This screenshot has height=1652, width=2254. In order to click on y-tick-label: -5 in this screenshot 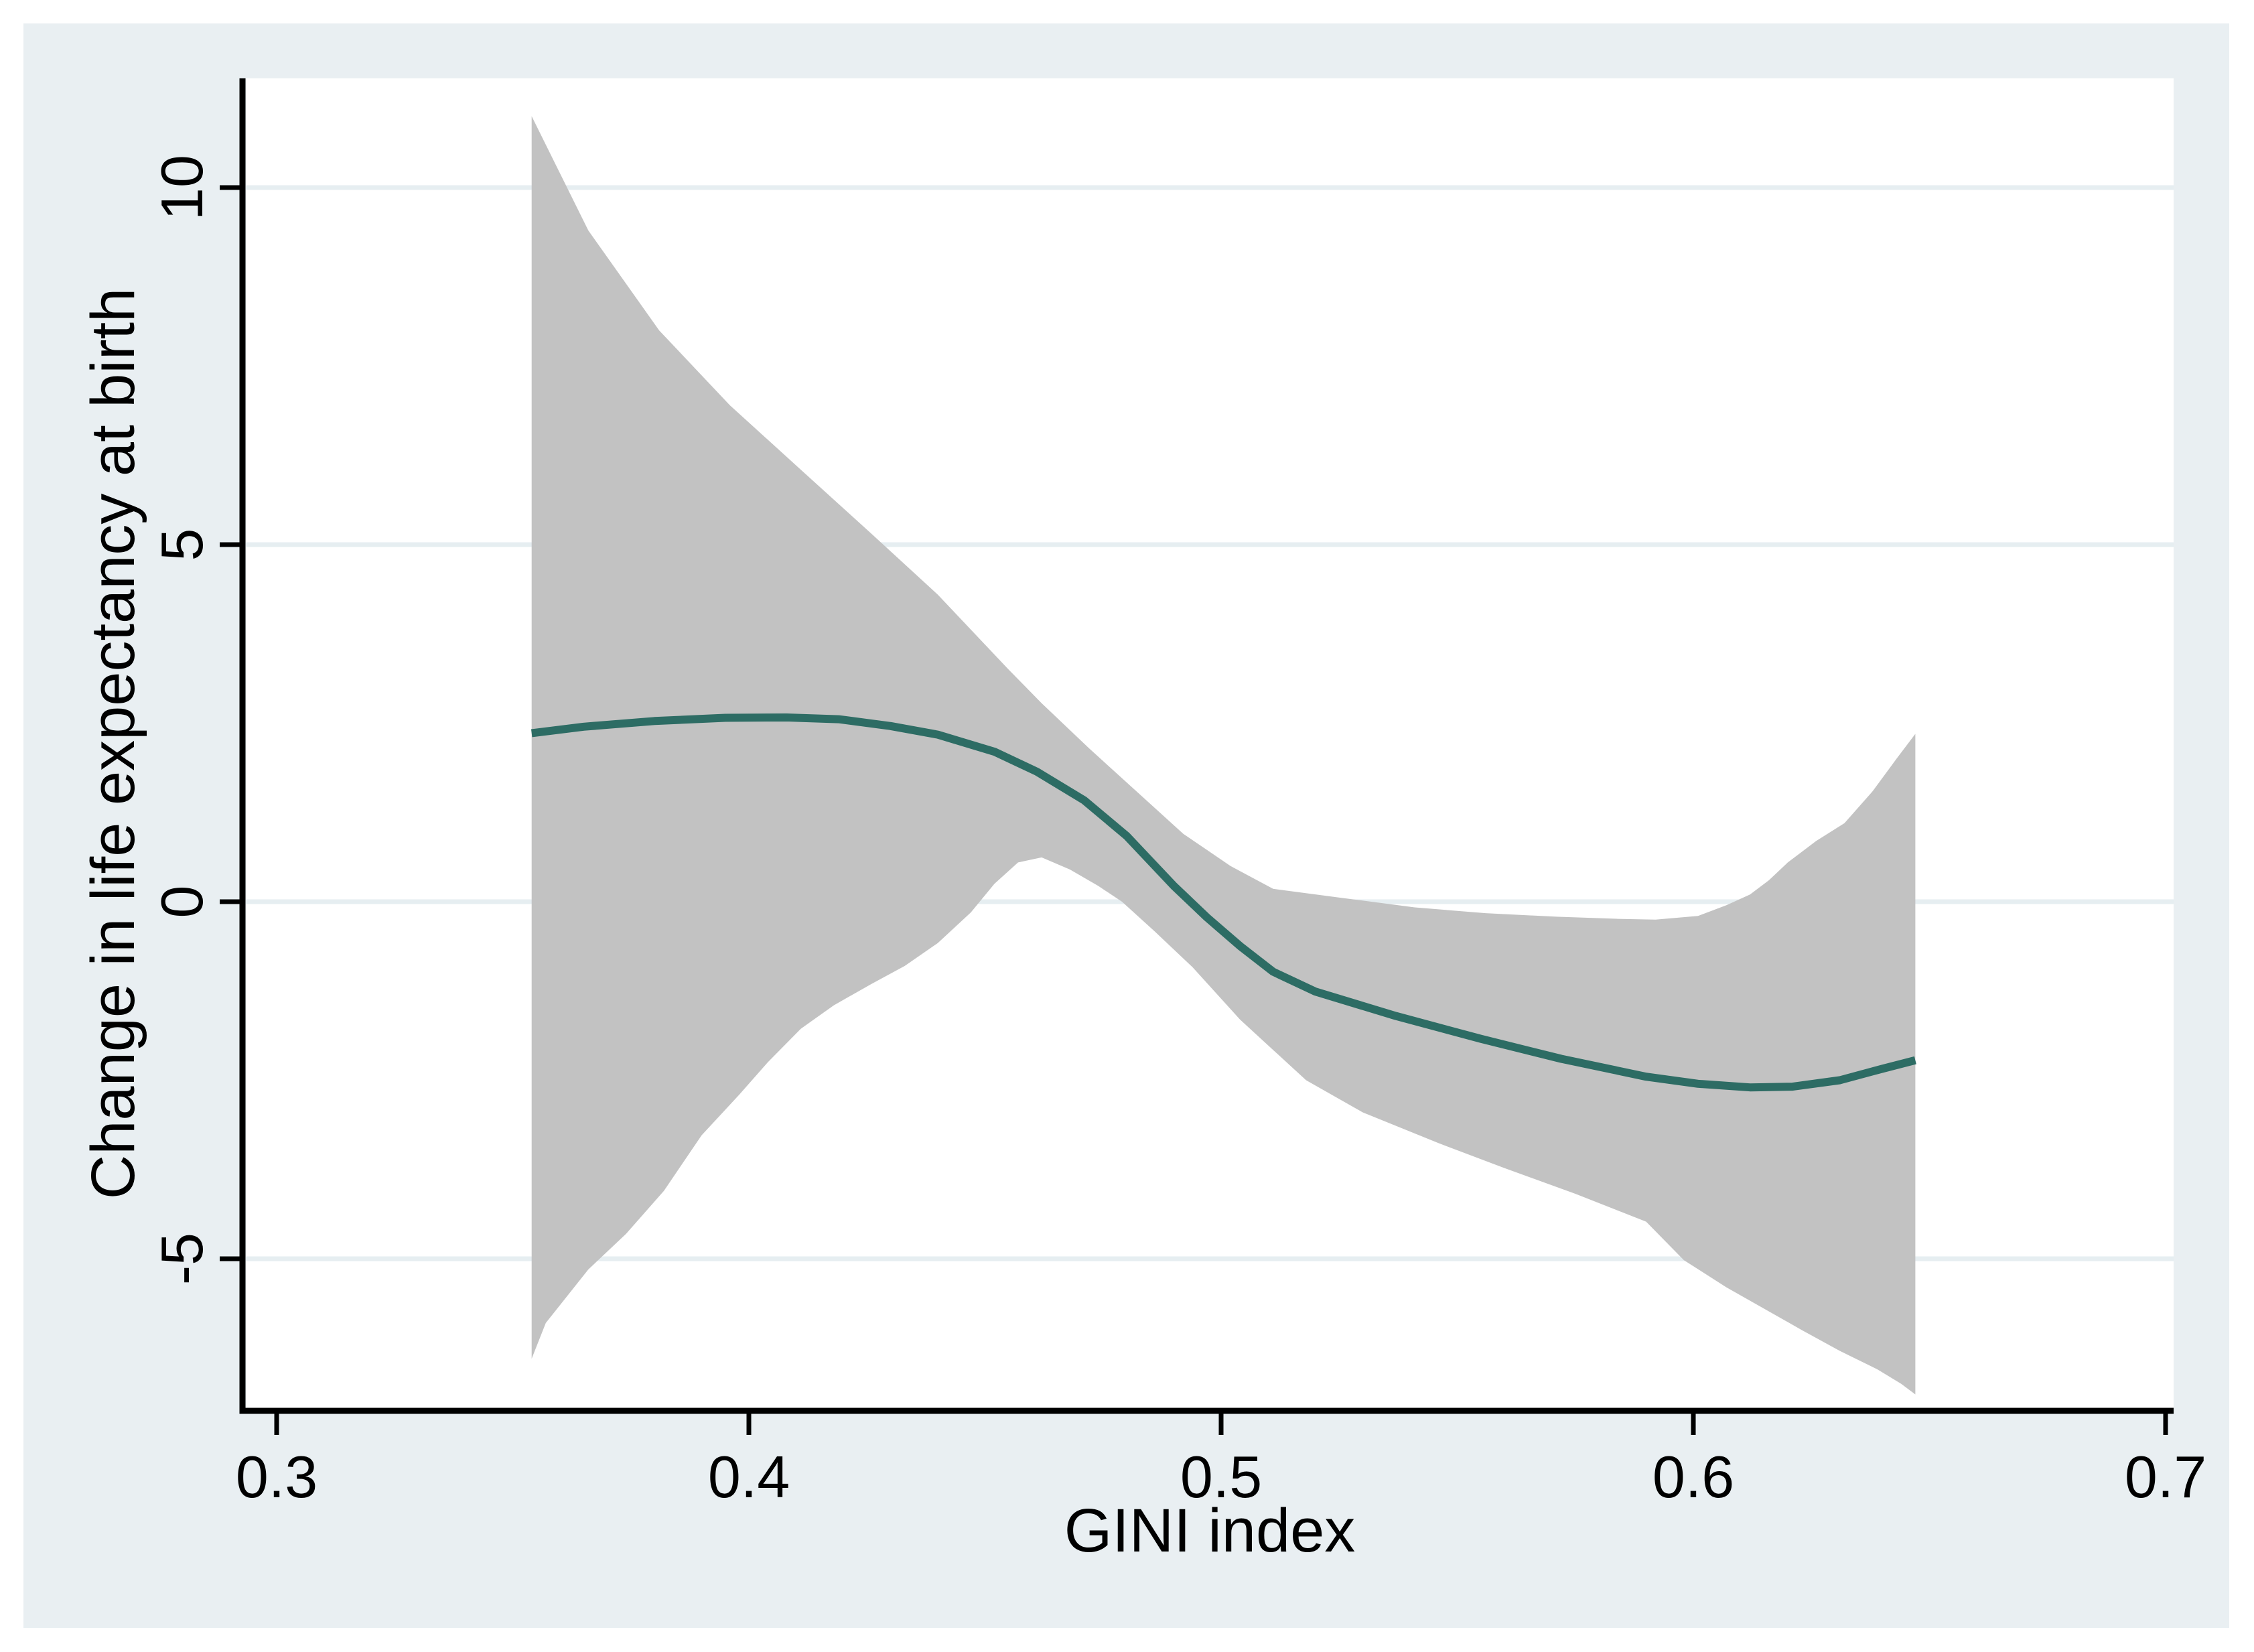, I will do `click(182, 1259)`.